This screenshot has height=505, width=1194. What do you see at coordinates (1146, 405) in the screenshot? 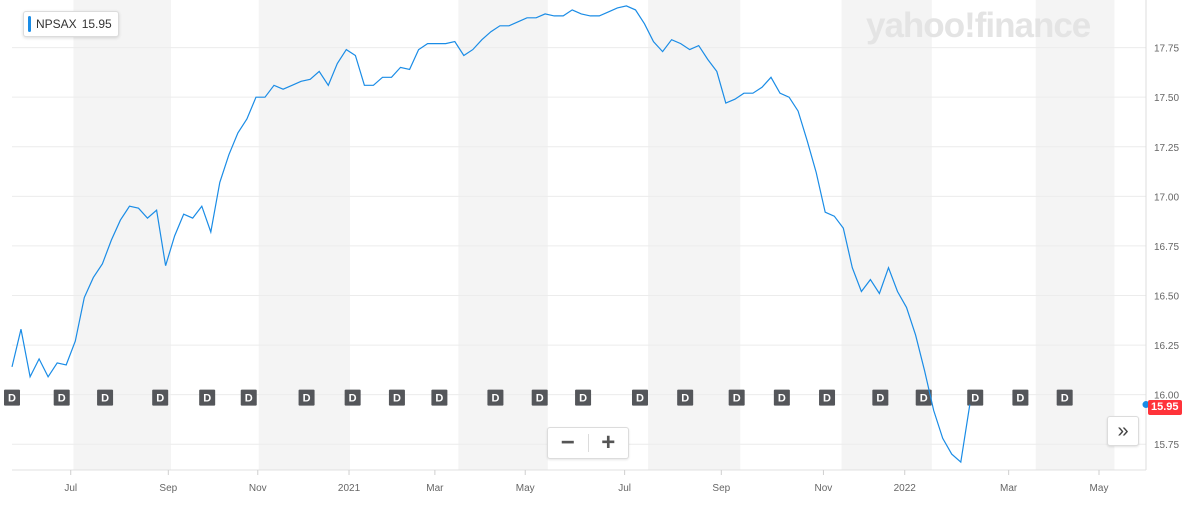
I see `last-price-dot` at bounding box center [1146, 405].